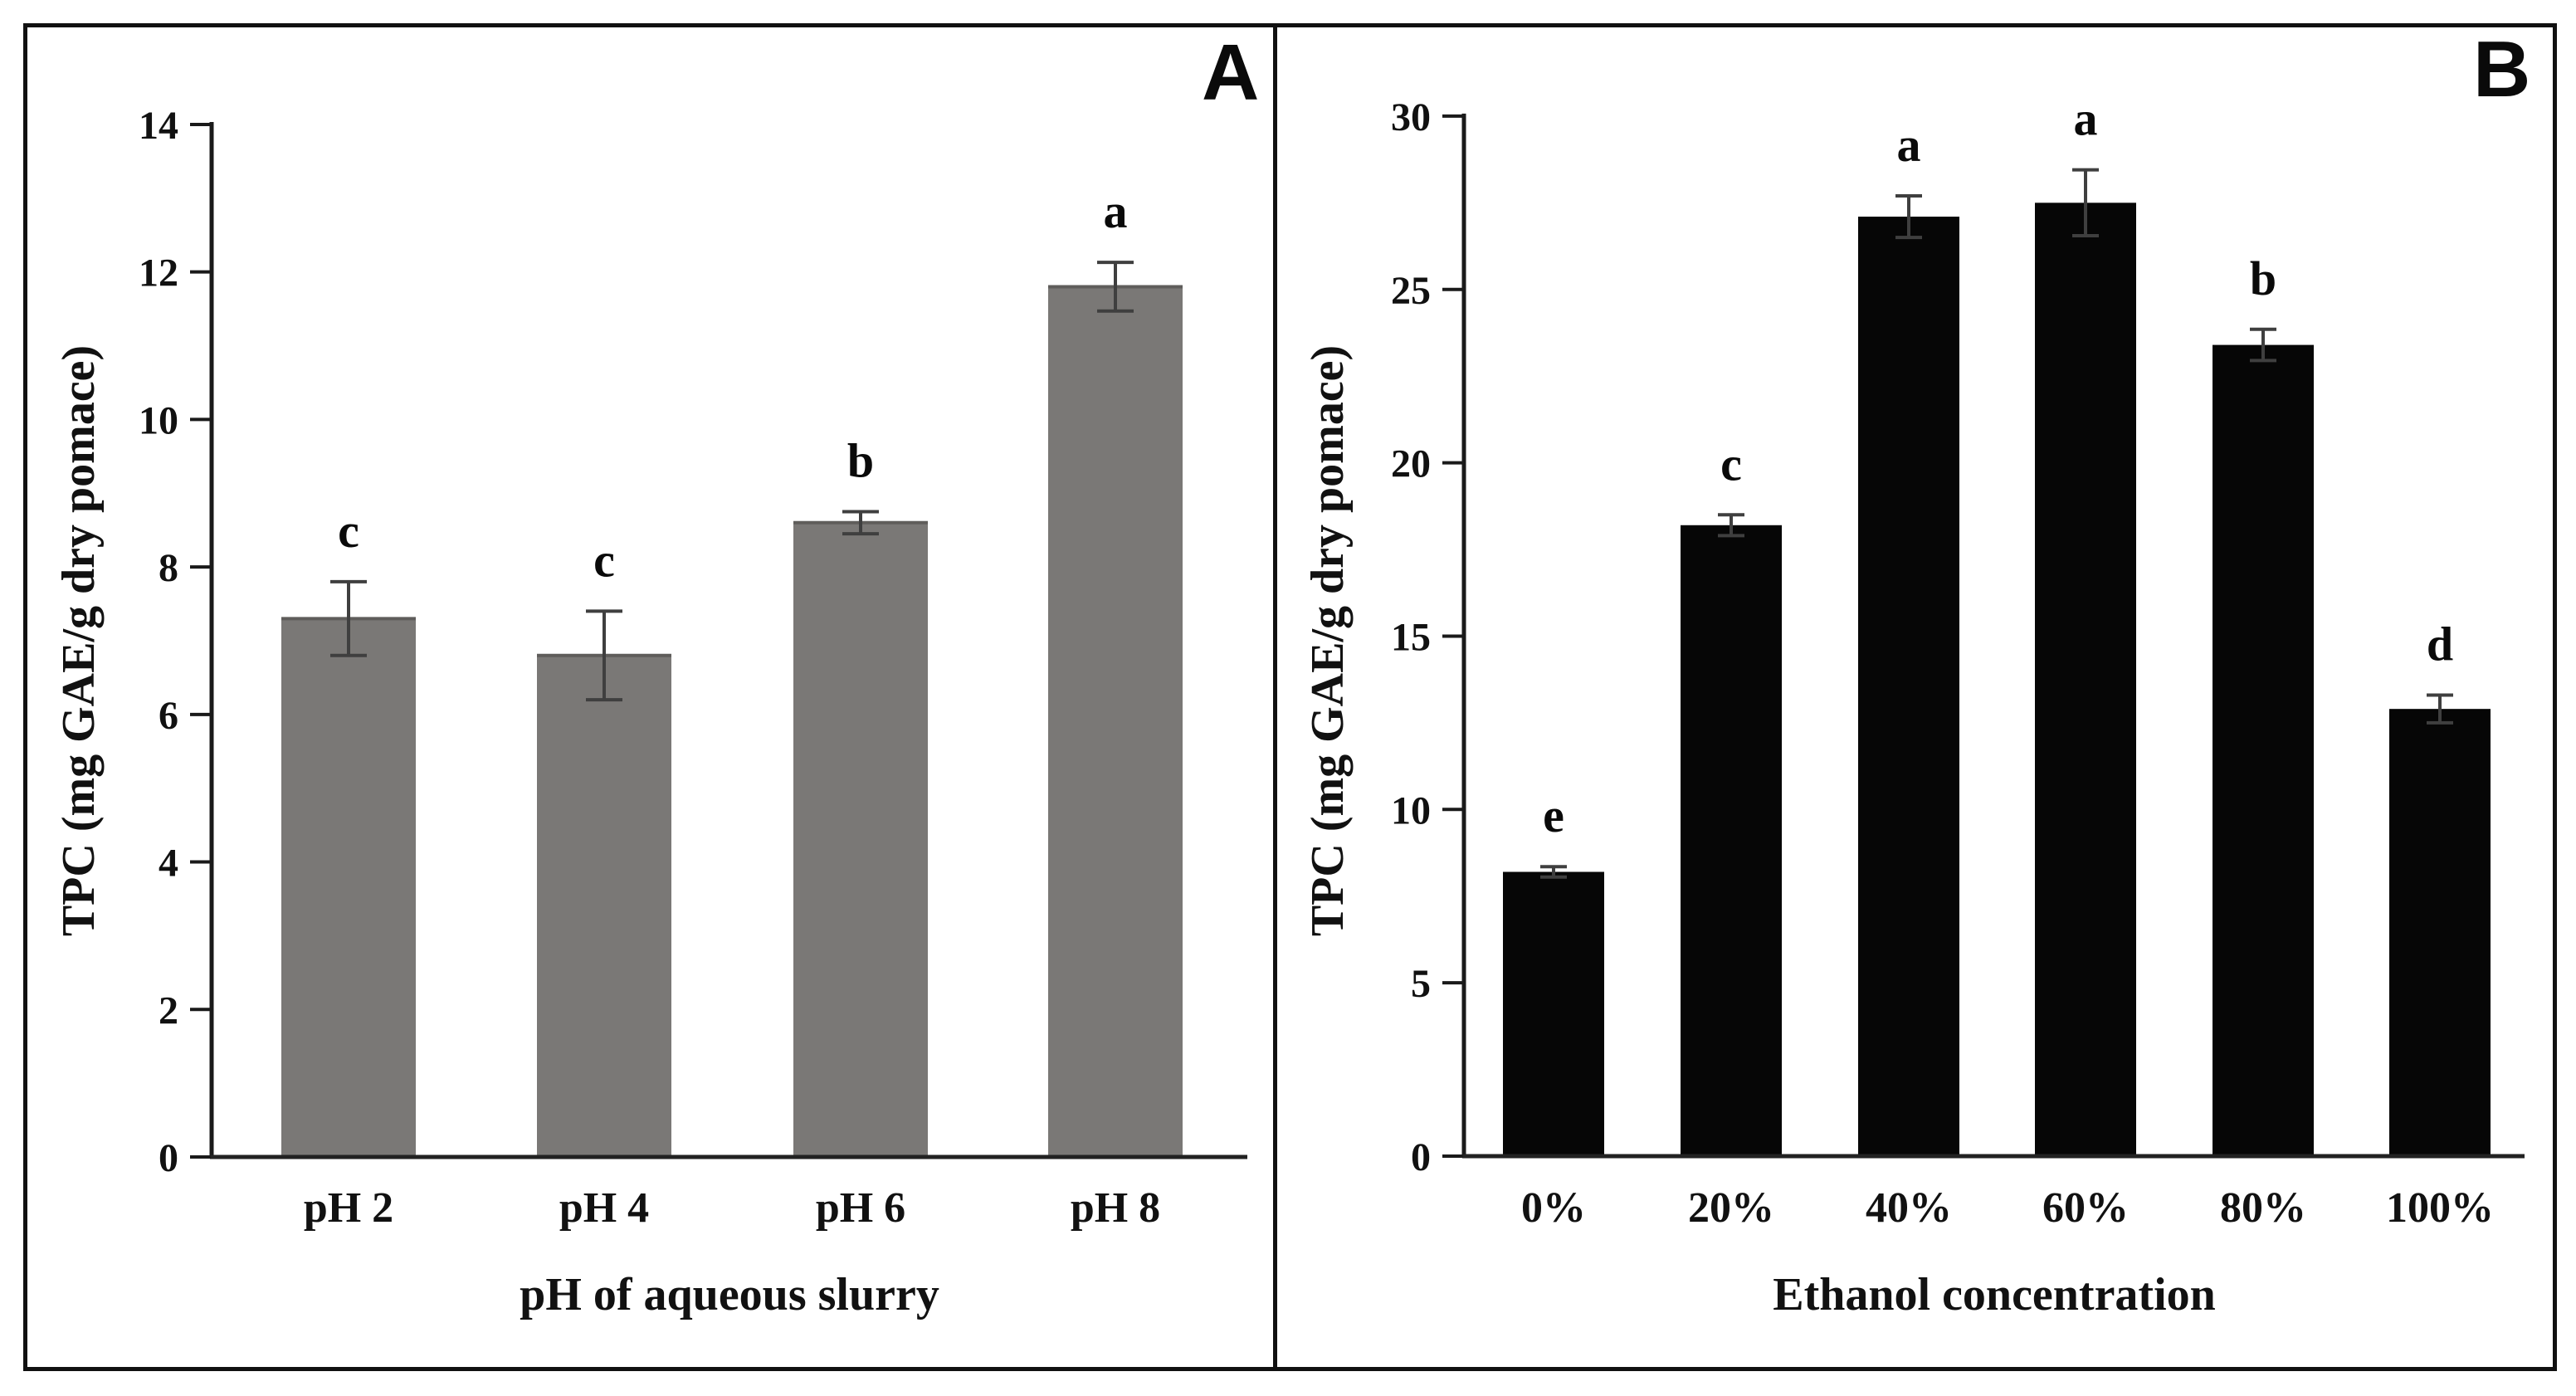 Image resolution: width=2576 pixels, height=1396 pixels. I want to click on x-category-label: pH 4, so click(604, 1208).